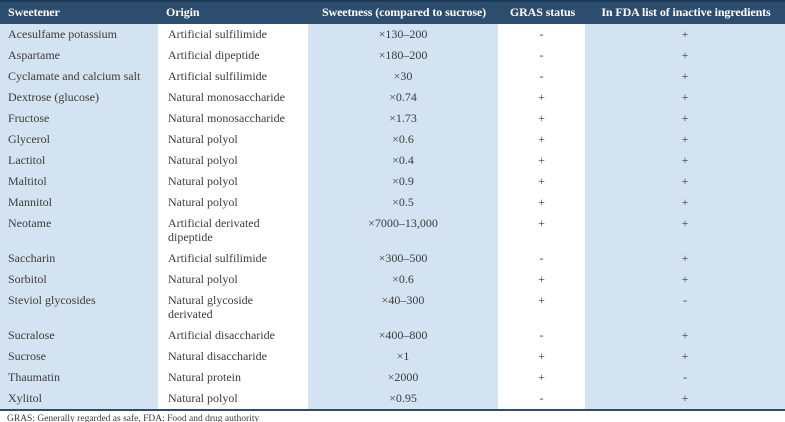 The height and width of the screenshot is (422, 785). What do you see at coordinates (403, 377) in the screenshot?
I see `sweetness-cell: ×2000` at bounding box center [403, 377].